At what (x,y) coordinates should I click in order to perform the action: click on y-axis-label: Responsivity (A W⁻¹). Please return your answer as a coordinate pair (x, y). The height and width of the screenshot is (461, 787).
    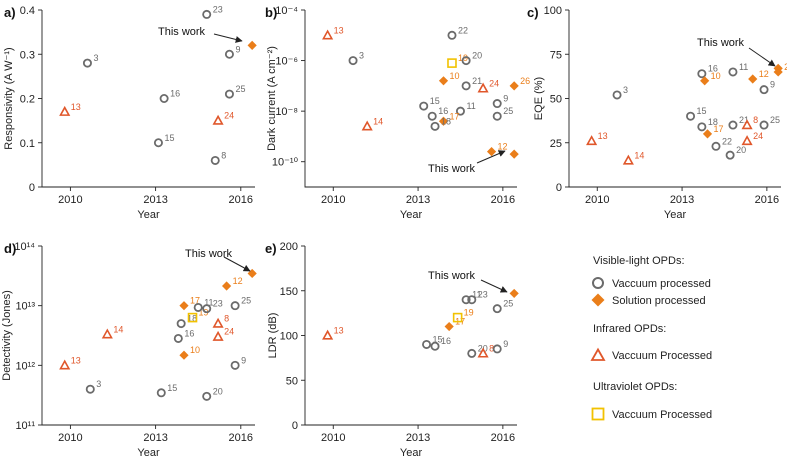
    Looking at the image, I should click on (9, 98).